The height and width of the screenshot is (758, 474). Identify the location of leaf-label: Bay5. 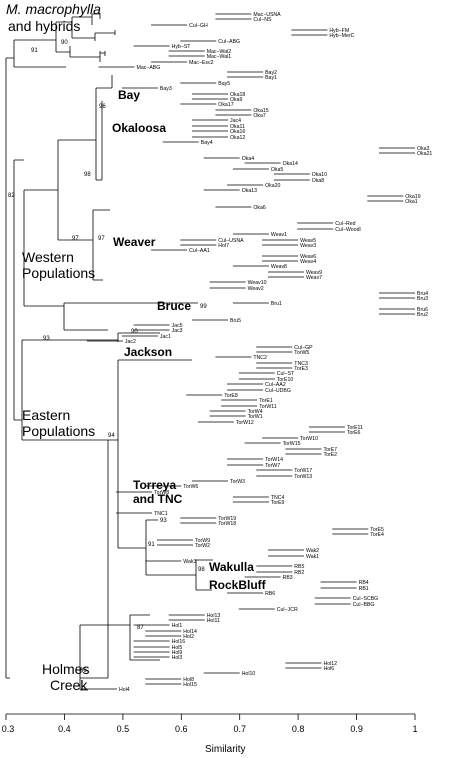
(224, 84).